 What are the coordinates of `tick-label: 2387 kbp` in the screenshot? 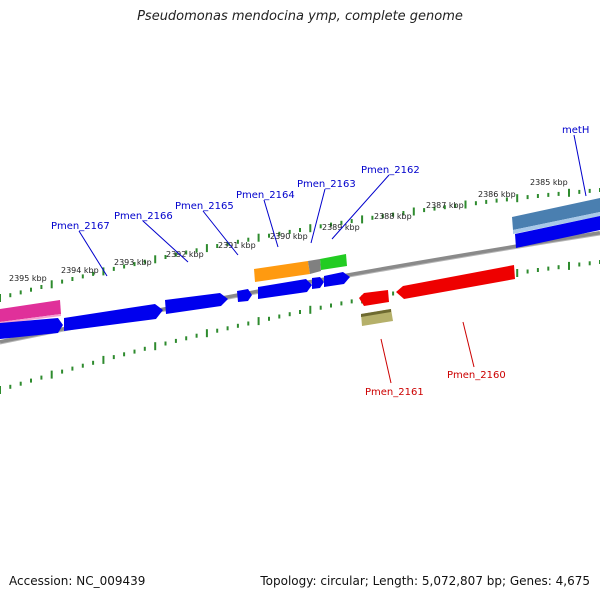 It's located at (445, 205).